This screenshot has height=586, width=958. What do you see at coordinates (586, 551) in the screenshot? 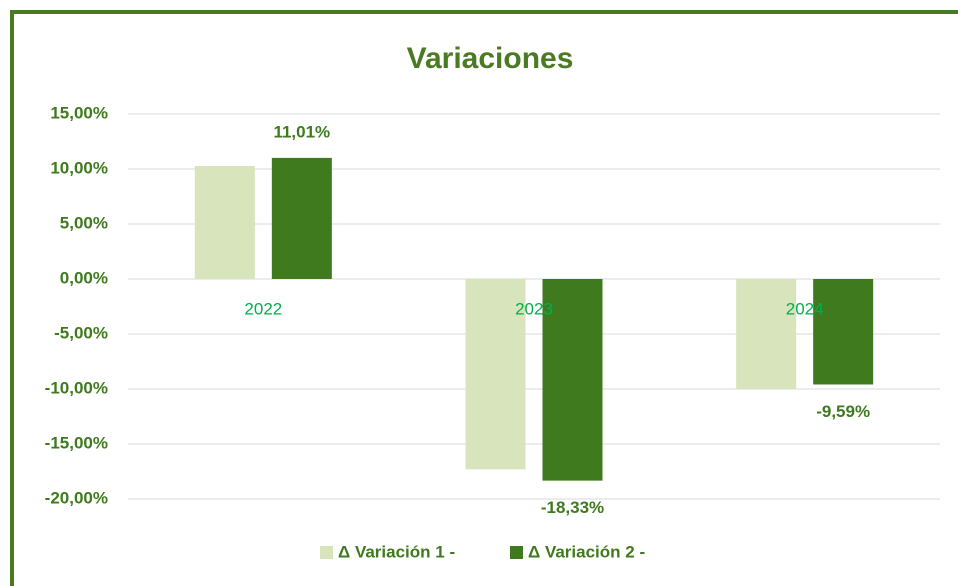
I see `legend-label: Δ Variación 2 -` at bounding box center [586, 551].